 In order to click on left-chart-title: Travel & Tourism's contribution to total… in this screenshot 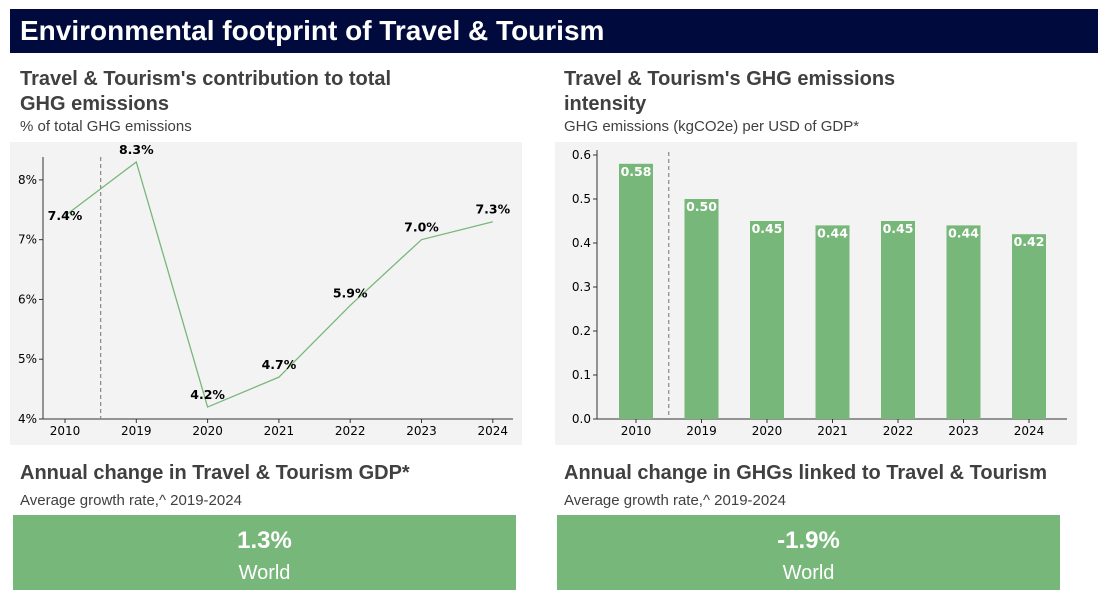, I will do `click(206, 91)`.